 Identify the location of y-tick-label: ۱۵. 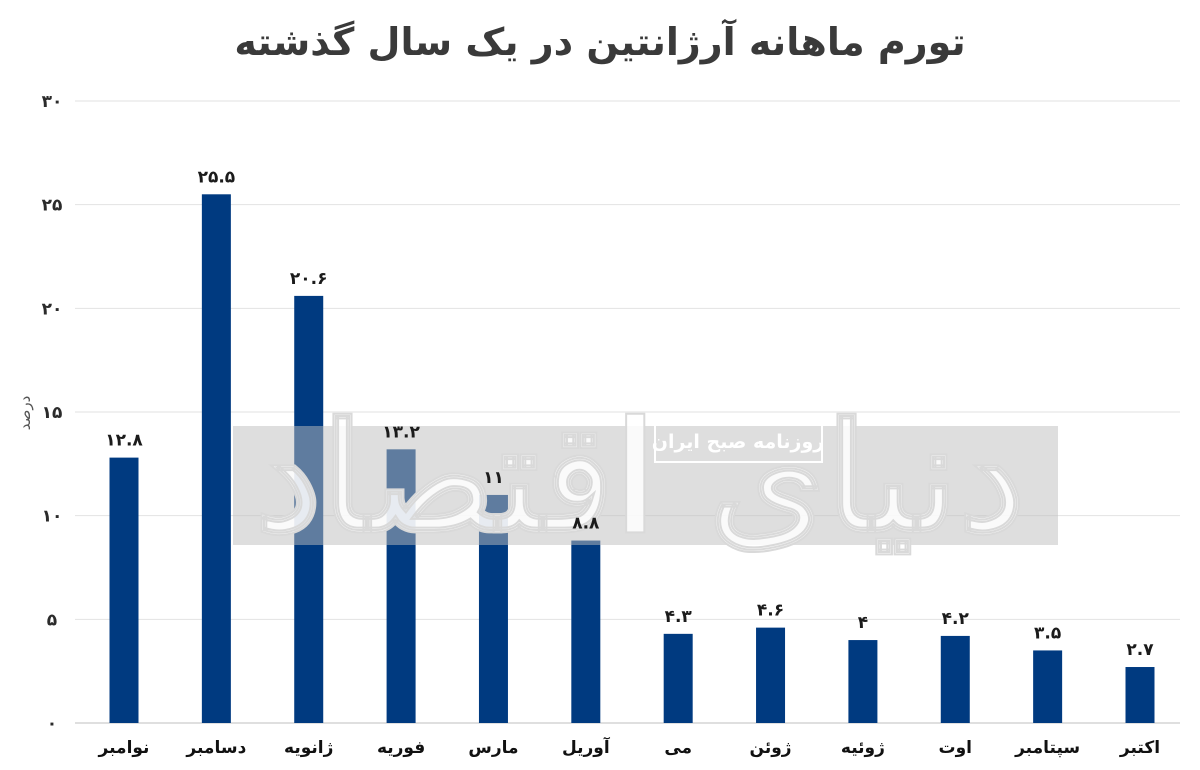
(52, 413).